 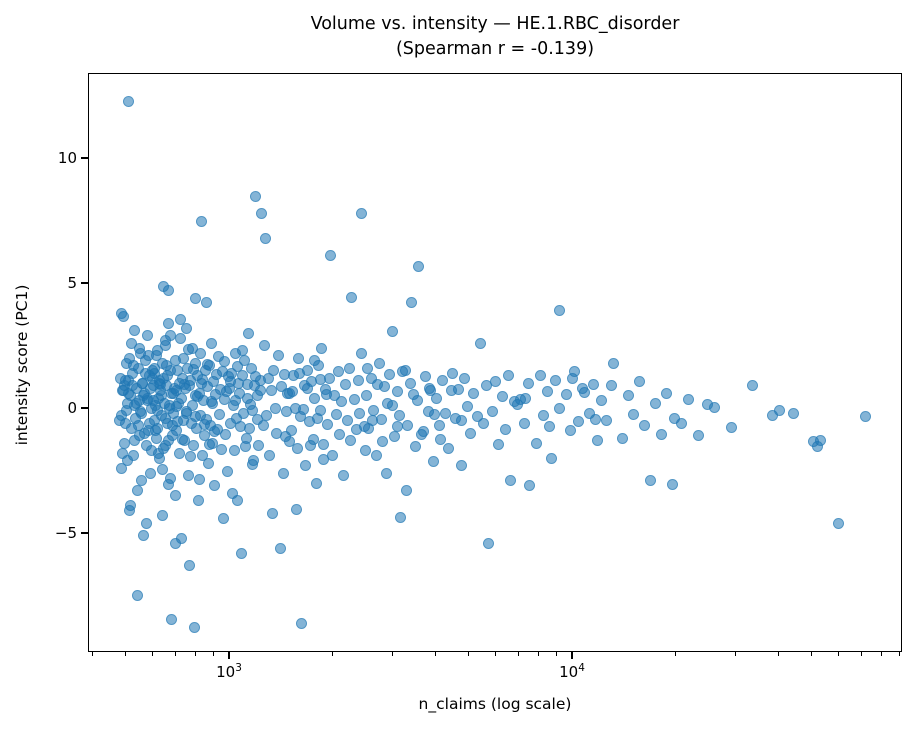 I want to click on x-tick-label: 103, so click(x=229, y=671).